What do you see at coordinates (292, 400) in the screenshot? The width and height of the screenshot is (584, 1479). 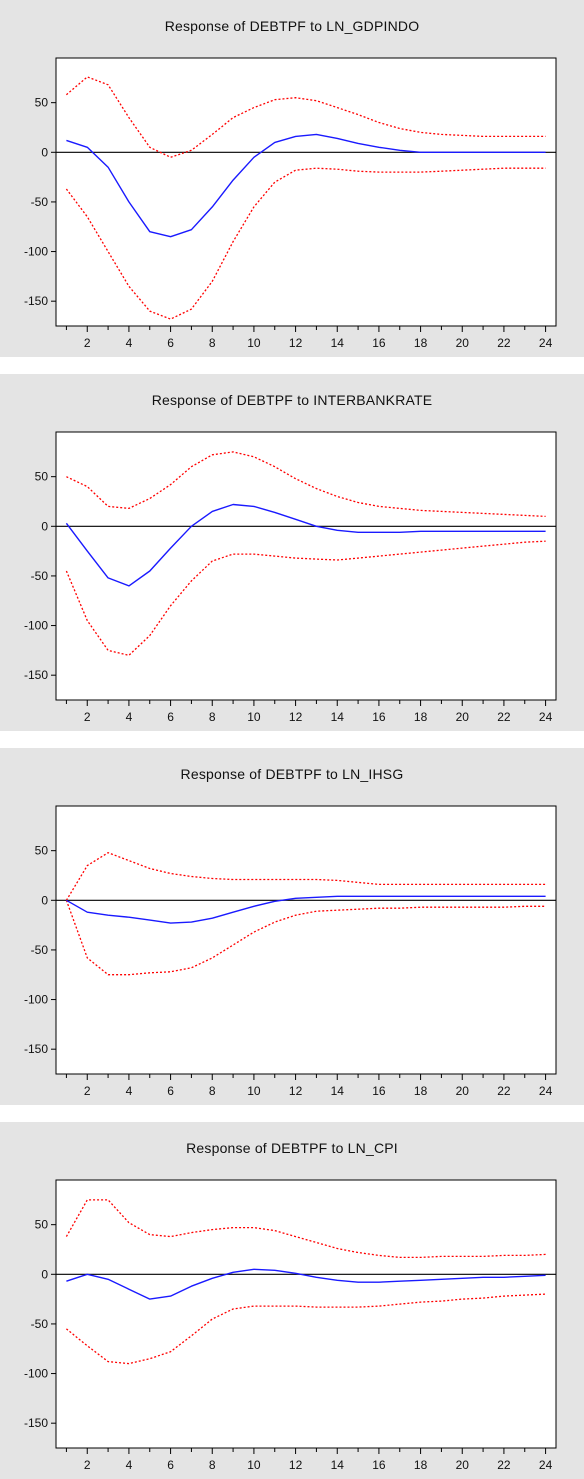 I see `chart-title: Response of DEBTPF to INTERBANKRATE` at bounding box center [292, 400].